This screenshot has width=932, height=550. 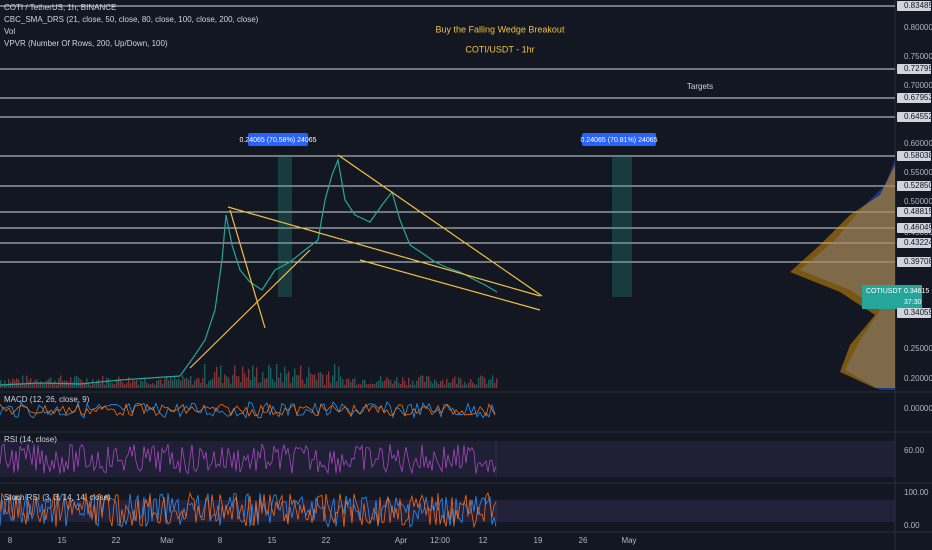 What do you see at coordinates (86, 43) in the screenshot?
I see `vpvr-label: VPVR (Number Of Rows, 200, Up/Down, 100)` at bounding box center [86, 43].